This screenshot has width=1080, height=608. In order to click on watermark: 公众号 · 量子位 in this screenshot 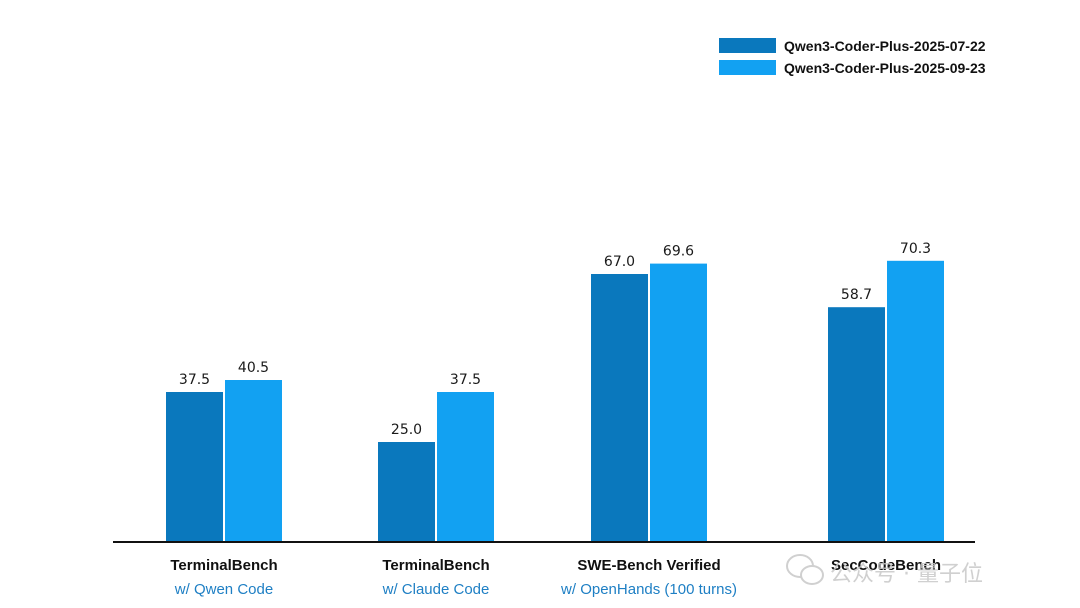, I will do `click(884, 570)`.